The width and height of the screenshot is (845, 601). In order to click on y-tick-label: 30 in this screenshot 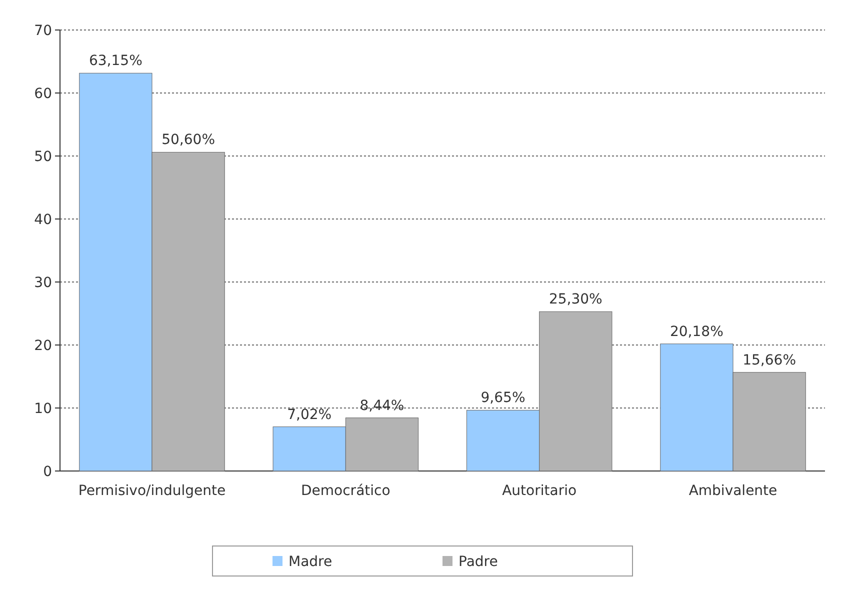, I will do `click(43, 282)`.